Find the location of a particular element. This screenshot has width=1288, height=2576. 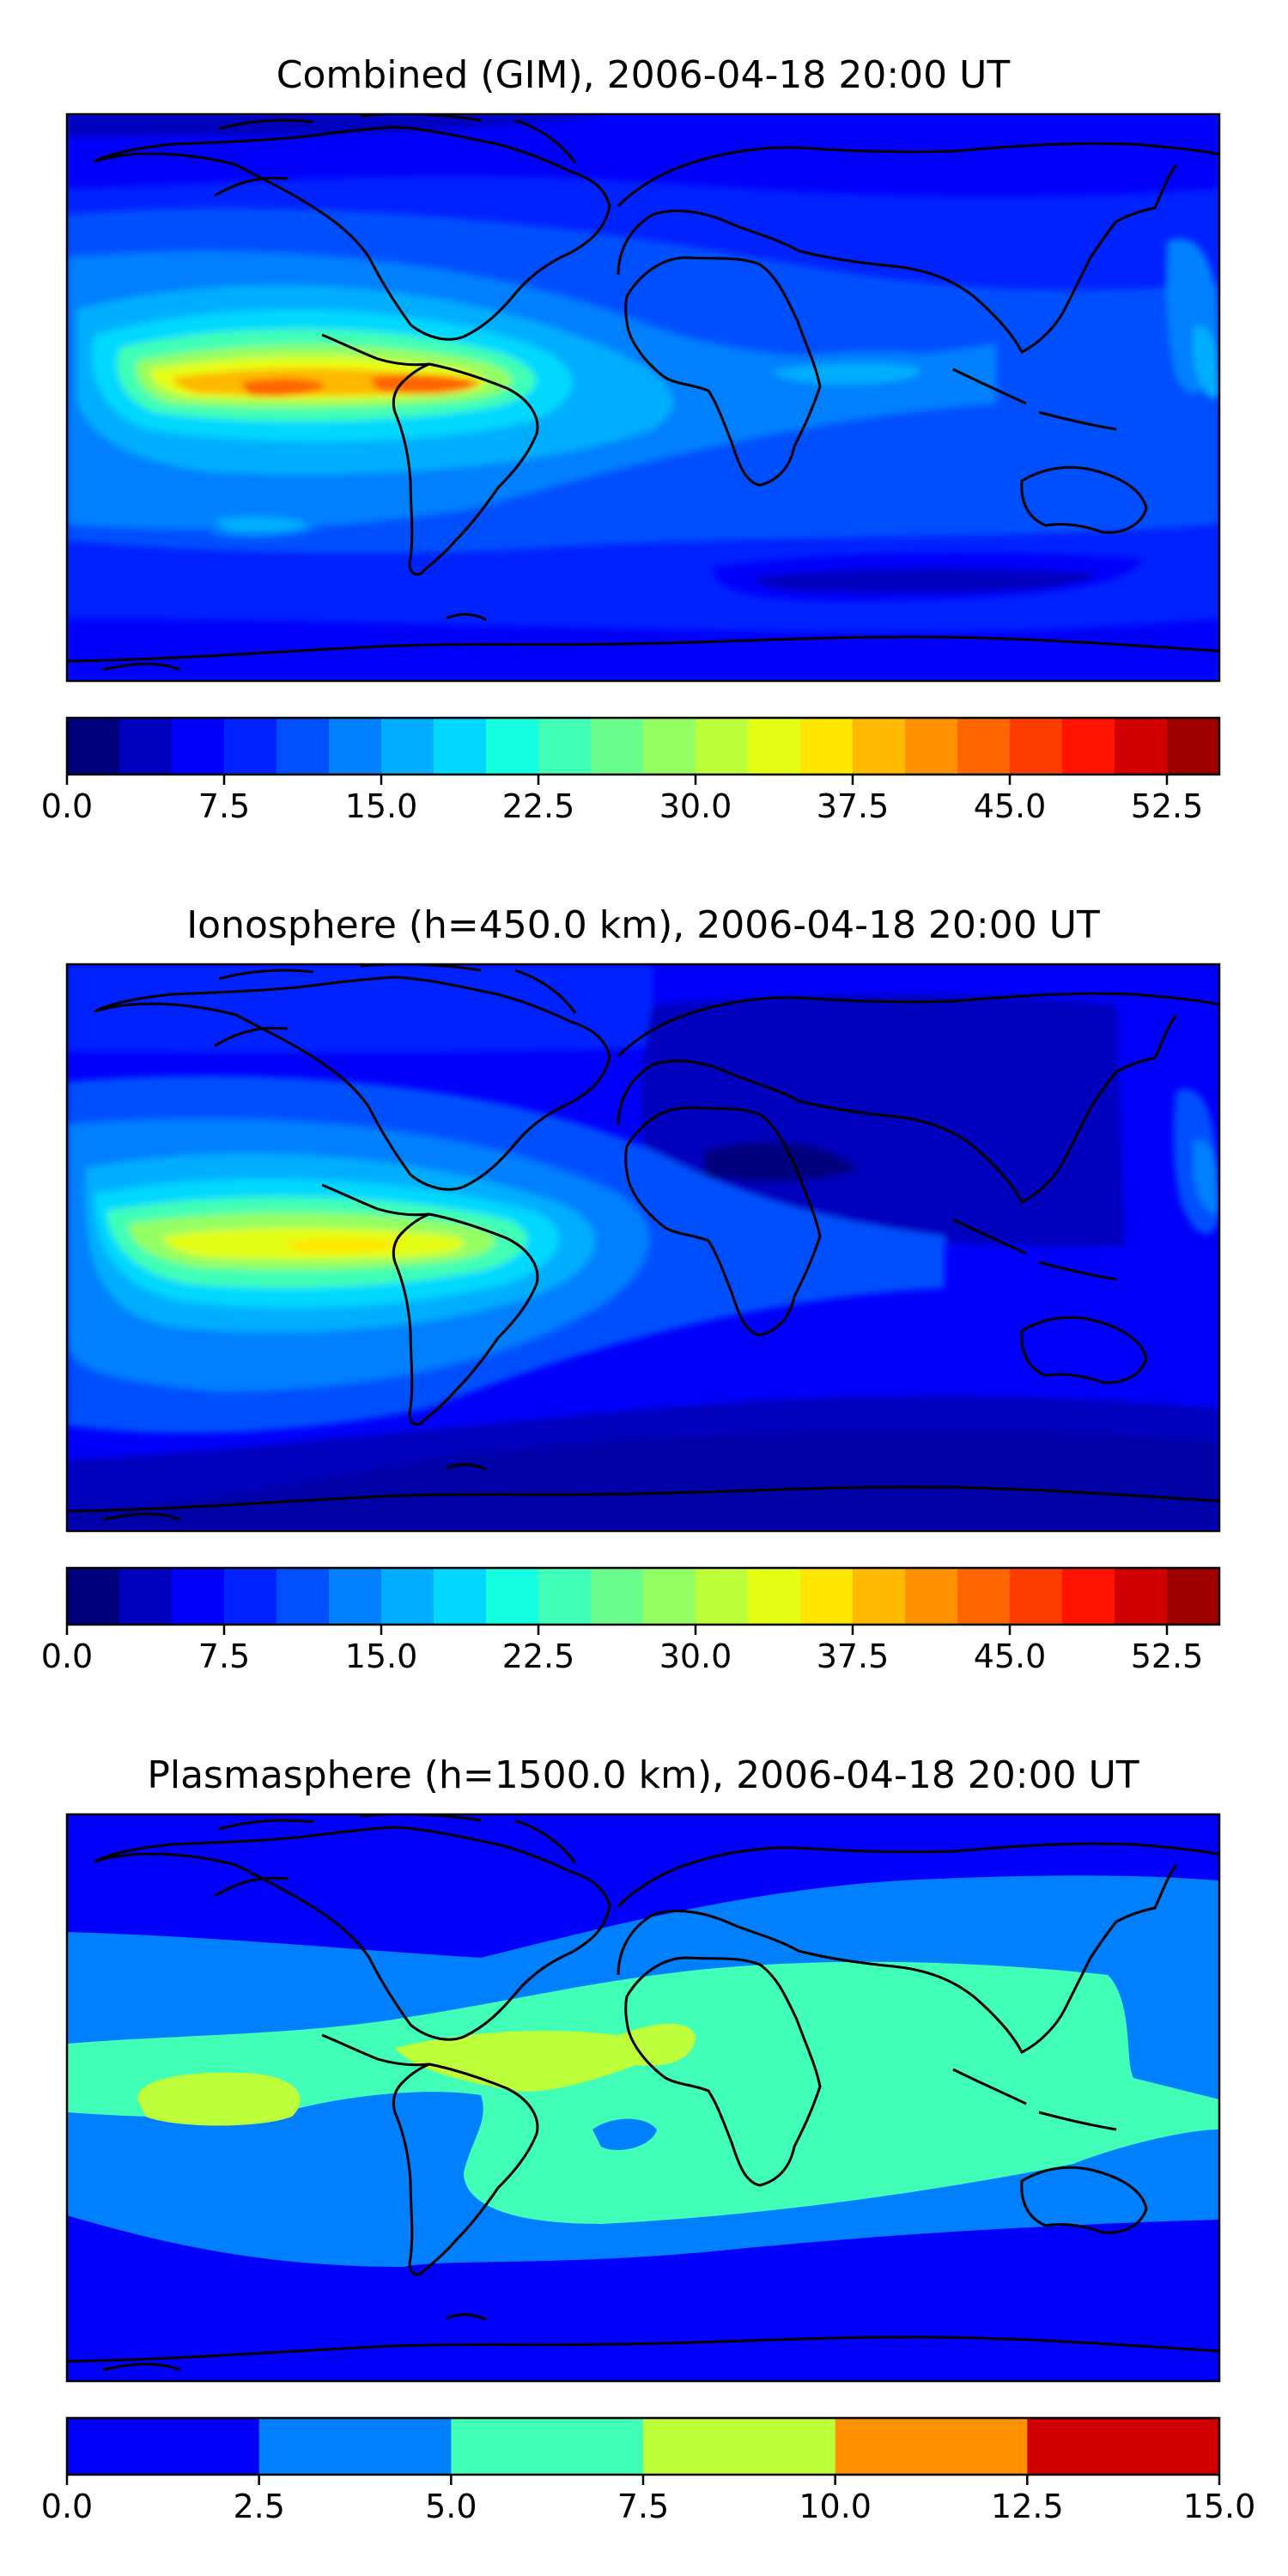

colorbar-tick-label: 2.5 is located at coordinates (258, 2507).